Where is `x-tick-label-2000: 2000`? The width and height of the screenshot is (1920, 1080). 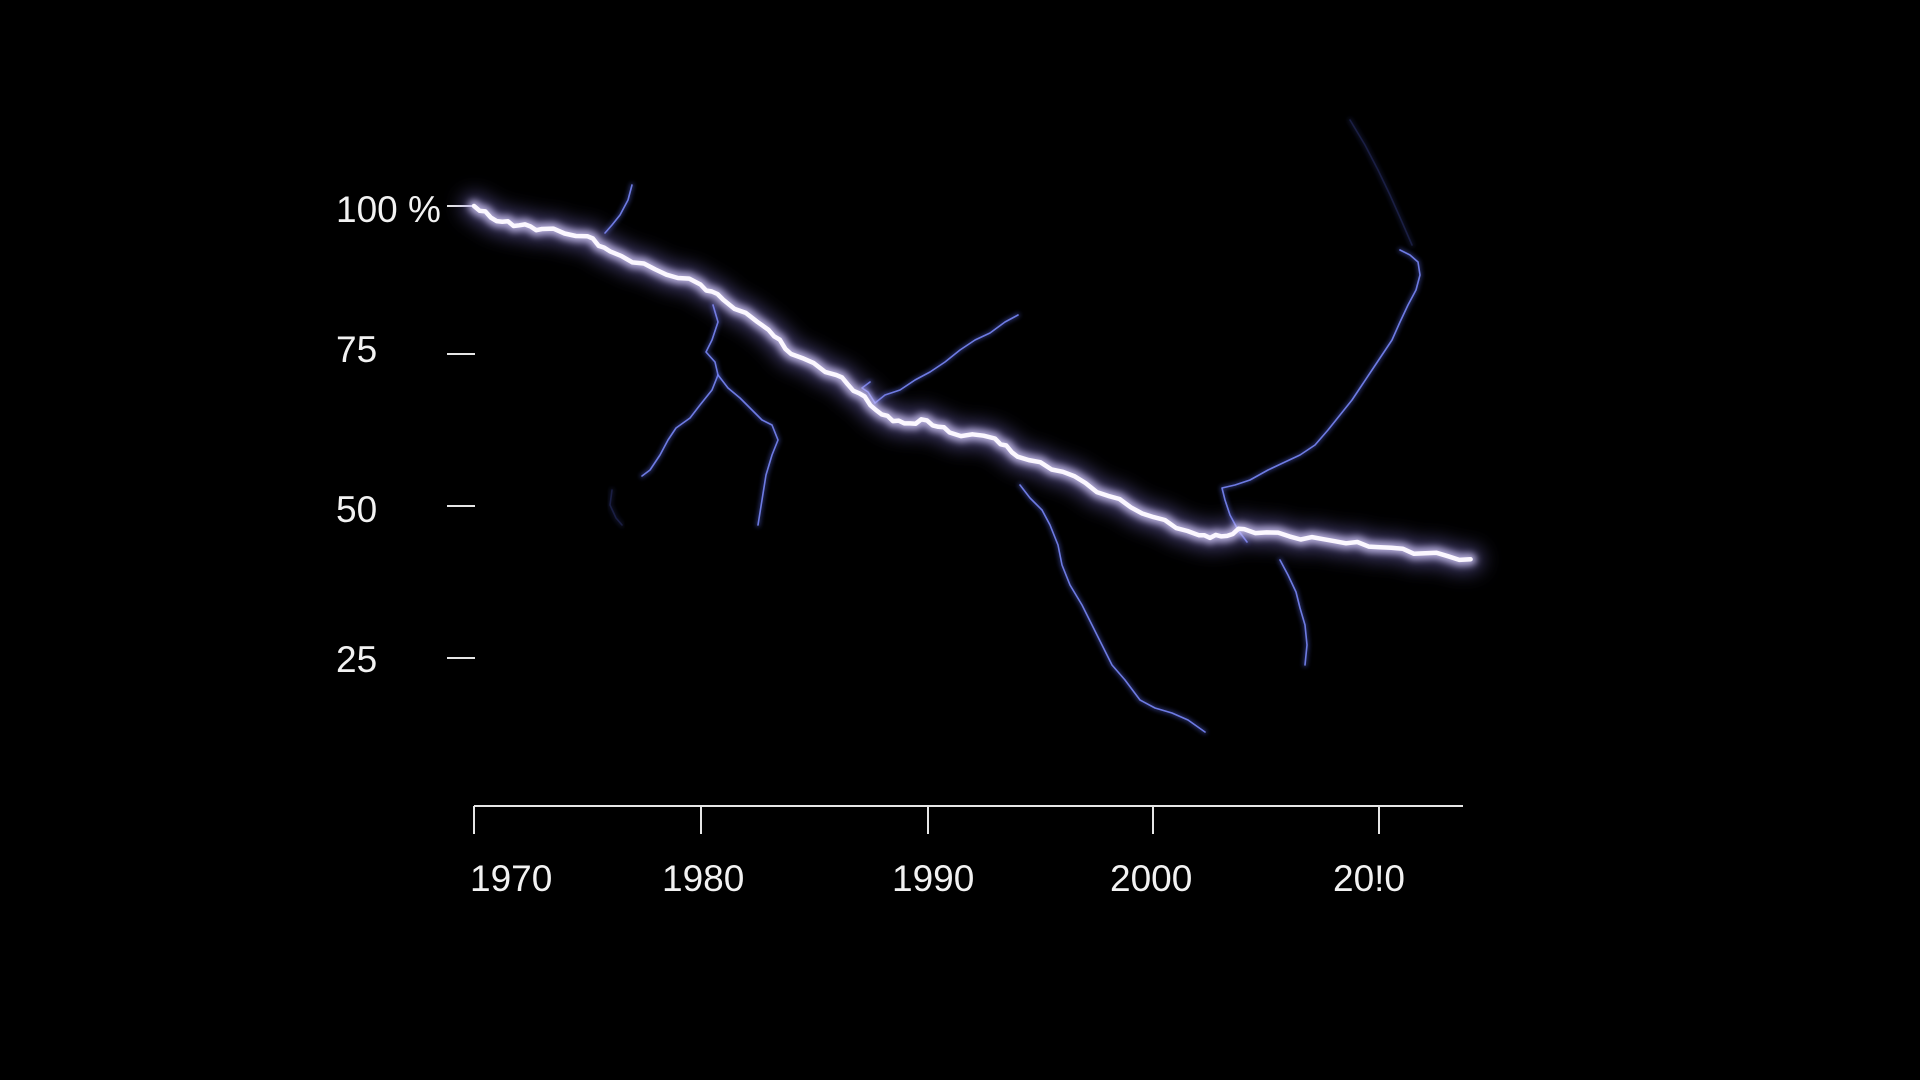 x-tick-label-2000: 2000 is located at coordinates (1151, 878).